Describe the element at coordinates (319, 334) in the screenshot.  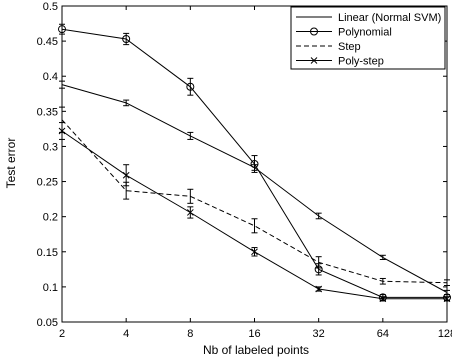
I see `x-tick-label: 32` at that location.